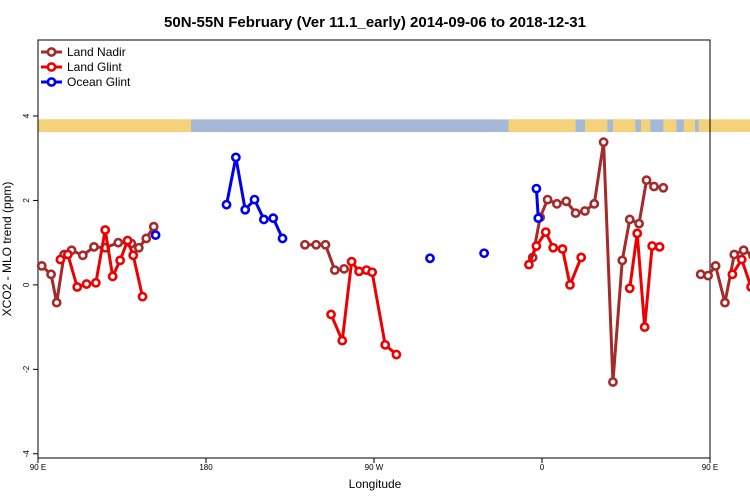 The image size is (750, 500). I want to click on y-tick-label: 0, so click(26, 284).